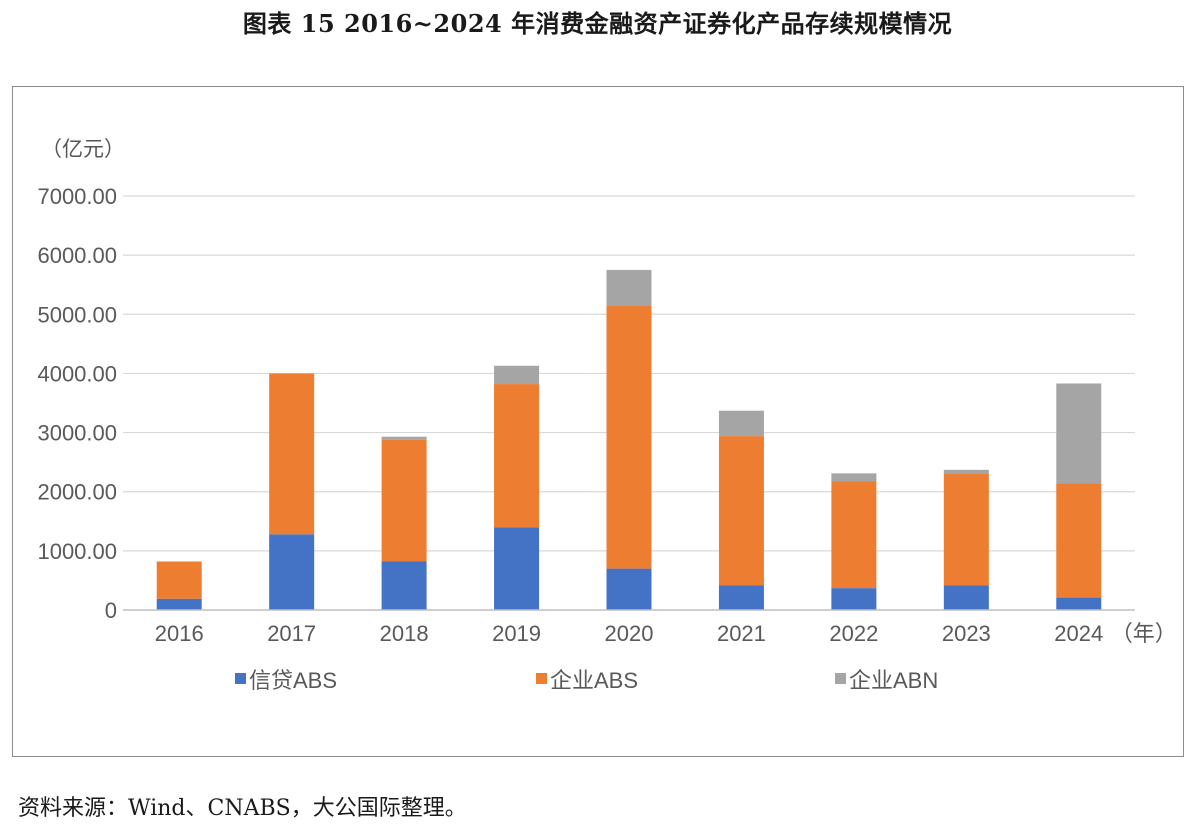 The width and height of the screenshot is (1195, 827). Describe the element at coordinates (966, 633) in the screenshot. I see `x-tick-label: 2023` at that location.